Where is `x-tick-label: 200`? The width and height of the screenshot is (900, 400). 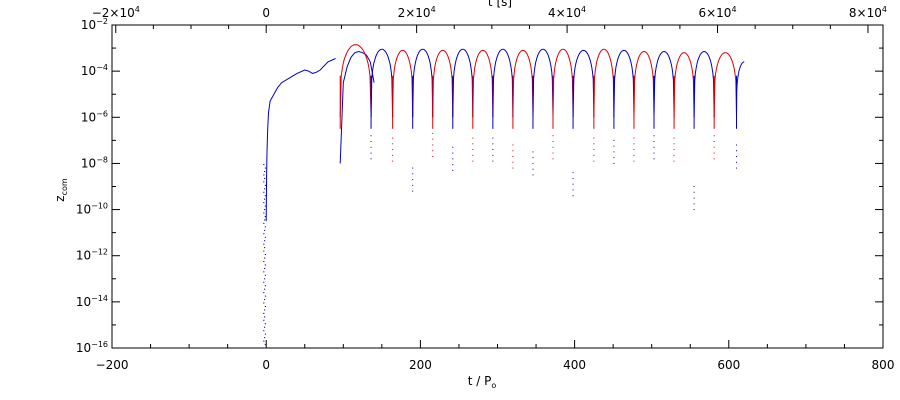 x-tick-label: 200 is located at coordinates (420, 365).